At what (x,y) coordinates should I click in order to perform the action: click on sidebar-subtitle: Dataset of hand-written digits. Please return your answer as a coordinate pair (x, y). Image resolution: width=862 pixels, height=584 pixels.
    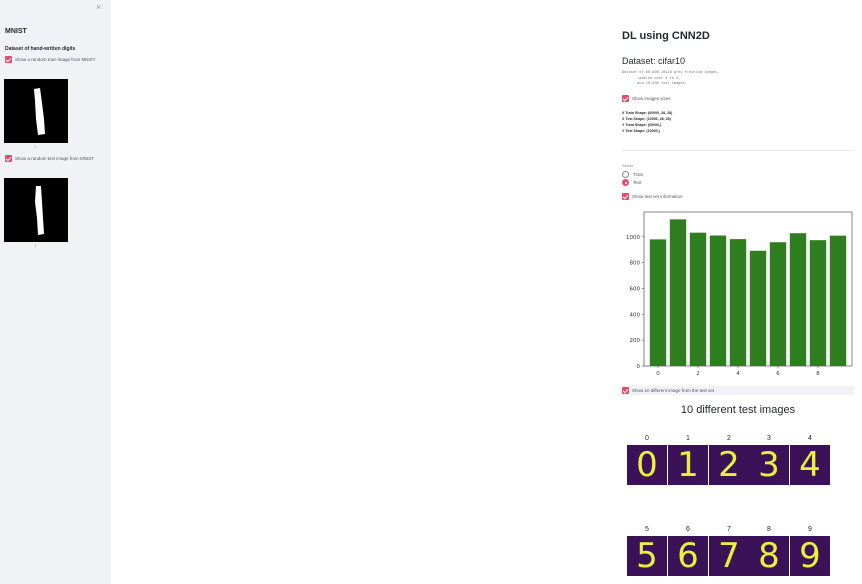
    Looking at the image, I should click on (40, 49).